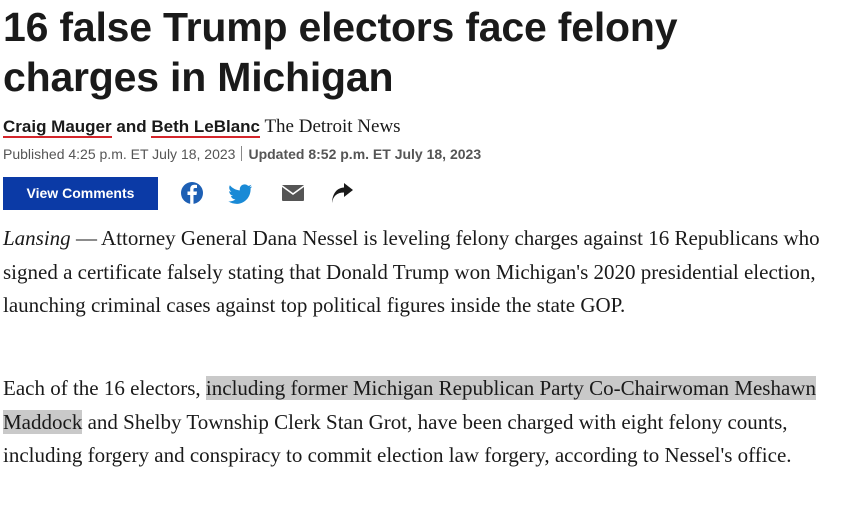 Image resolution: width=842 pixels, height=526 pixels. Describe the element at coordinates (192, 193) in the screenshot. I see `facebook-icon` at that location.